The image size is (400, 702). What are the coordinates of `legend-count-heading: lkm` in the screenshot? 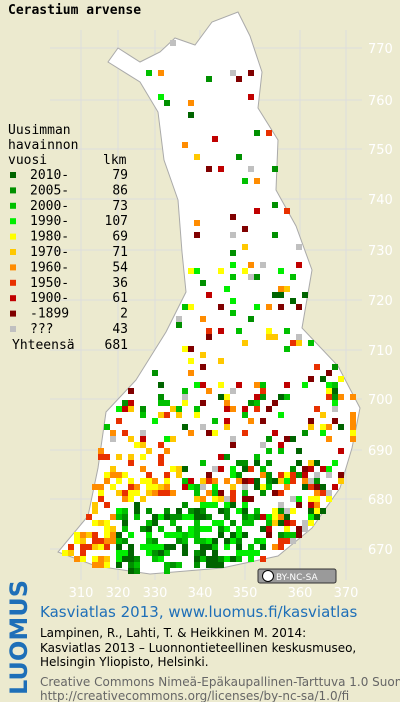 It's located at (115, 160).